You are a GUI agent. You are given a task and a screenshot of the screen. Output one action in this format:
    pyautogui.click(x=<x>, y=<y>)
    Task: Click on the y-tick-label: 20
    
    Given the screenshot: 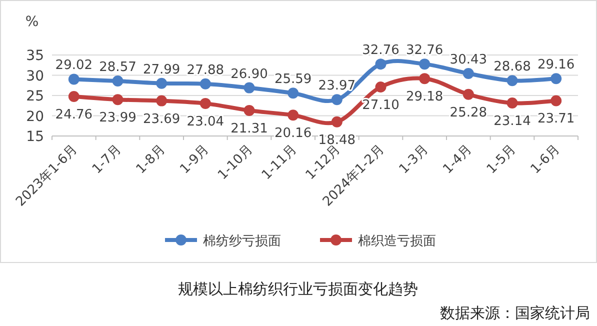 What is the action you would take?
    pyautogui.click(x=35, y=116)
    